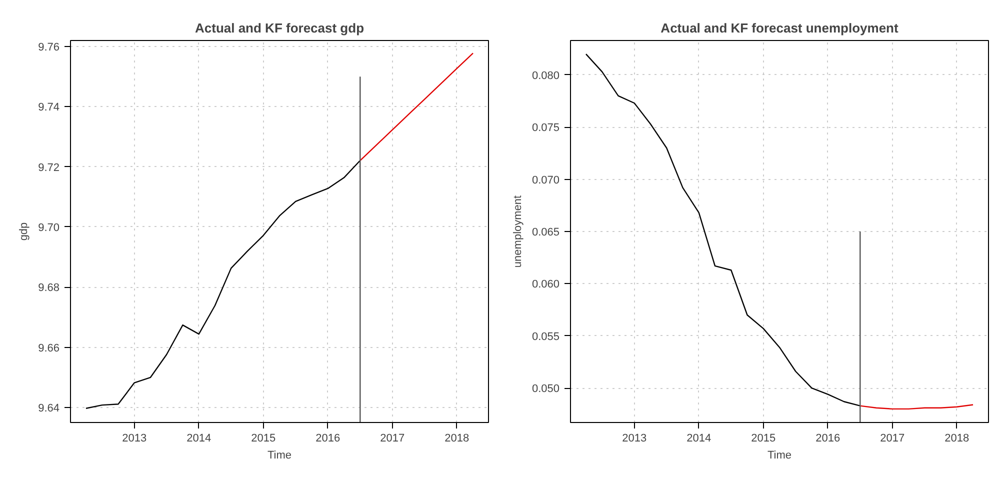  Describe the element at coordinates (49, 288) in the screenshot. I see `y-tick-label: 9.68` at that location.